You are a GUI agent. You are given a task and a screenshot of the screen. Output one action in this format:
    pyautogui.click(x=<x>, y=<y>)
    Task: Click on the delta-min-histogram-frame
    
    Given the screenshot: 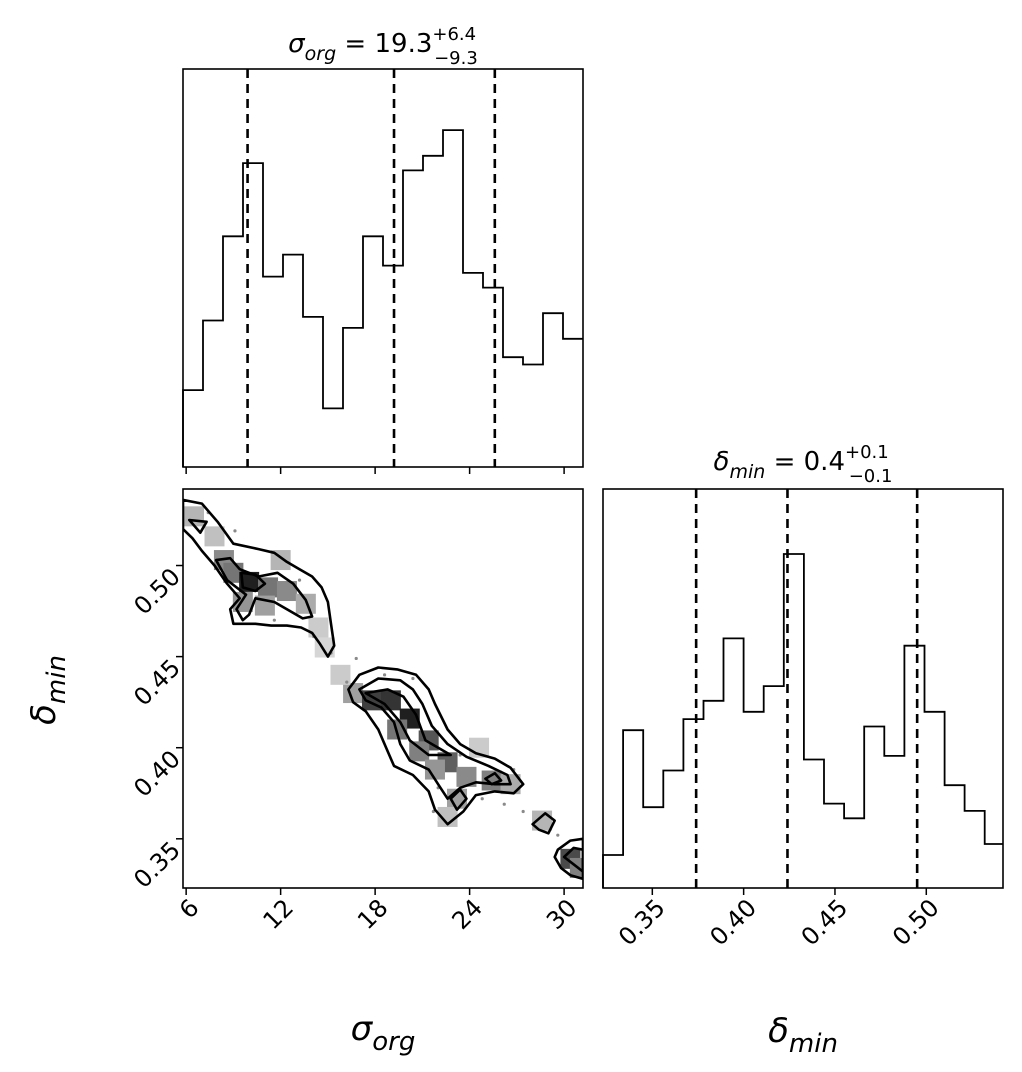 What is the action you would take?
    pyautogui.click(x=803, y=688)
    